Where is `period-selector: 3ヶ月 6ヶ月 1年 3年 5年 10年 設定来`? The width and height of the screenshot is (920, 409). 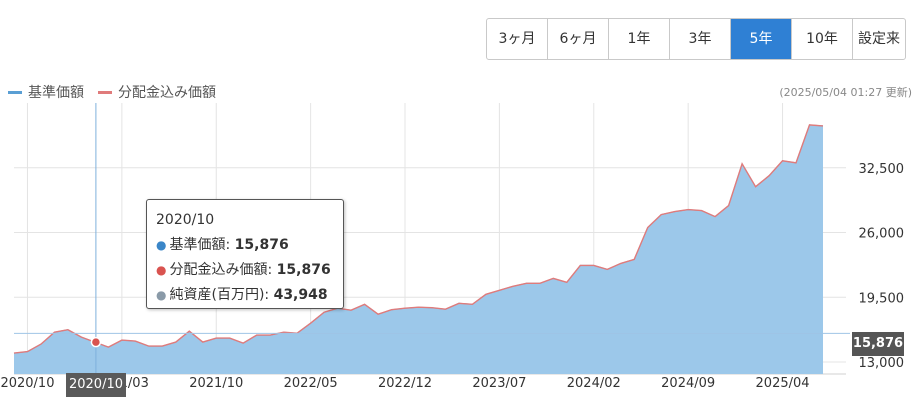 period-selector: 3ヶ月 6ヶ月 1年 3年 5年 10年 設定来 is located at coordinates (696, 39).